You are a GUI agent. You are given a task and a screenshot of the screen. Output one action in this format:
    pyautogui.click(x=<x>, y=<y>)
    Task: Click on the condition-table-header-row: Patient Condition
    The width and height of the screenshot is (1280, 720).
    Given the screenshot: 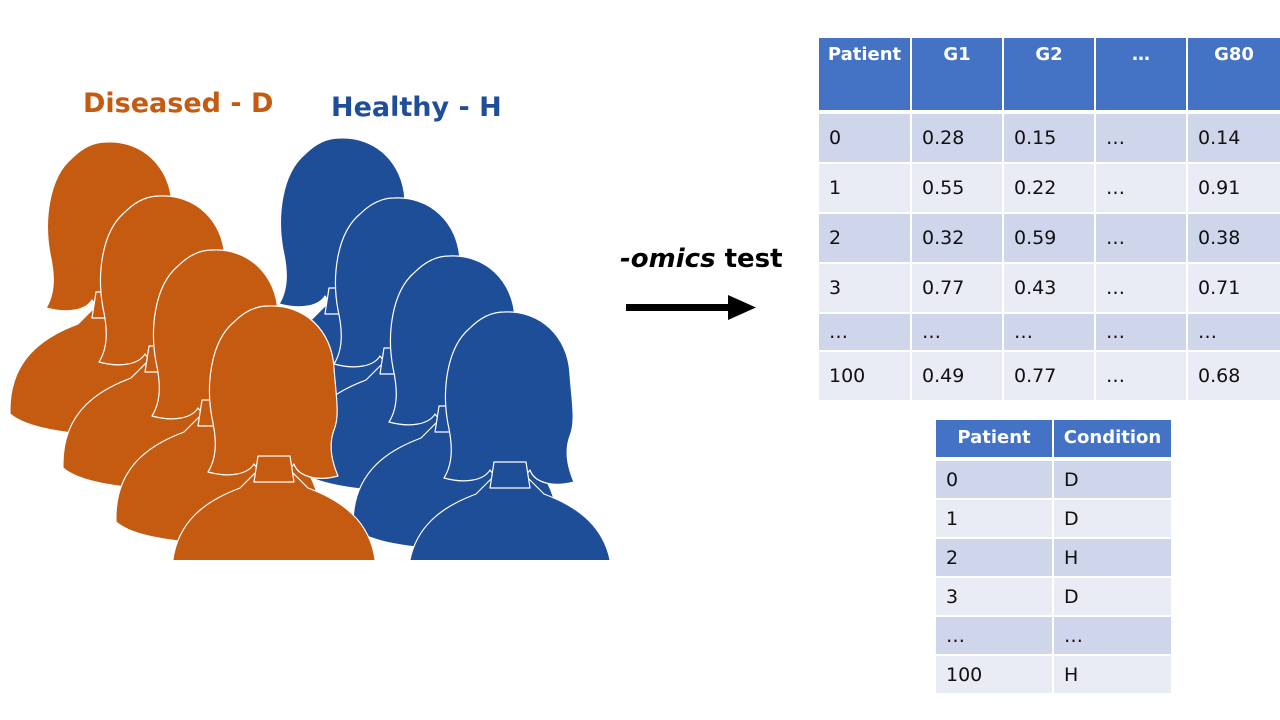 What is the action you would take?
    pyautogui.click(x=1053, y=440)
    